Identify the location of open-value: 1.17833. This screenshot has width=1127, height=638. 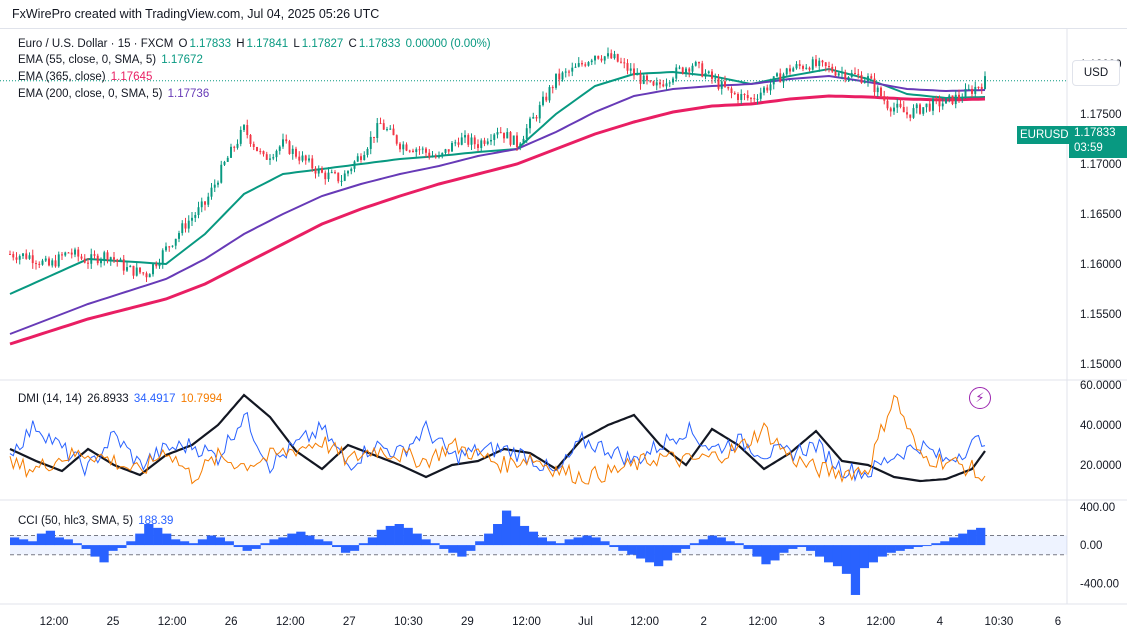
(210, 44).